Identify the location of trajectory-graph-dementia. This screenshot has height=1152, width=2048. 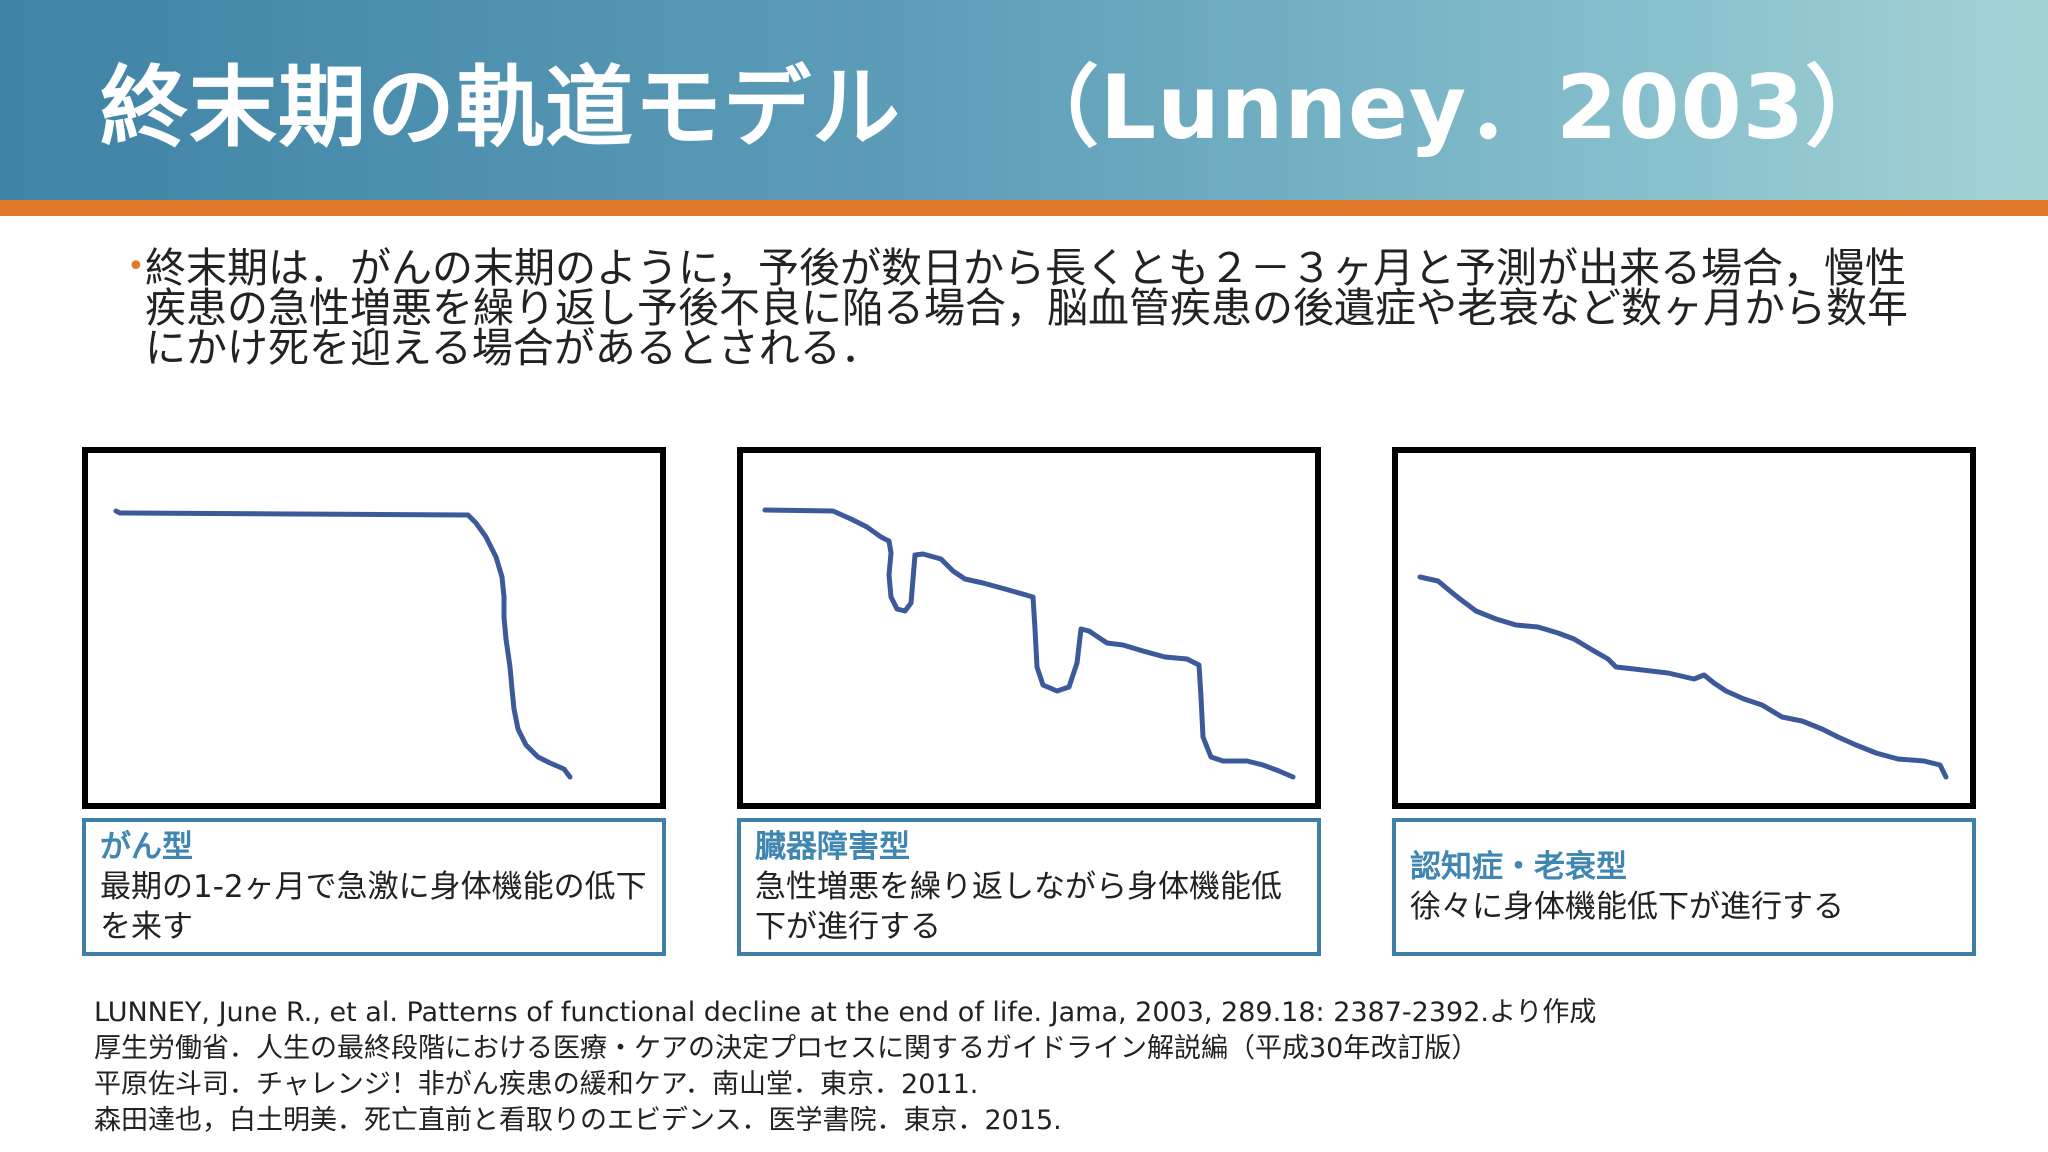
(1683, 677).